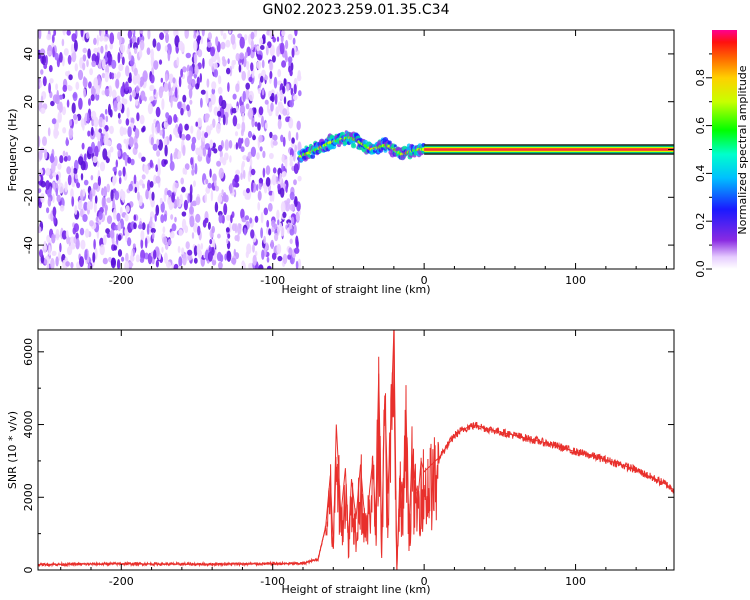  I want to click on y-tick-label: 4000, so click(28, 425).